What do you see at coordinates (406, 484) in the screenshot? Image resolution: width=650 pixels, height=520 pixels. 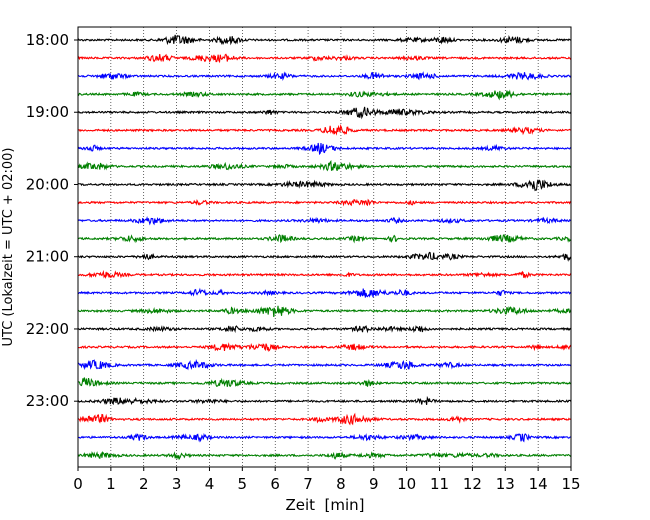 I see `x-tick-label: 10` at bounding box center [406, 484].